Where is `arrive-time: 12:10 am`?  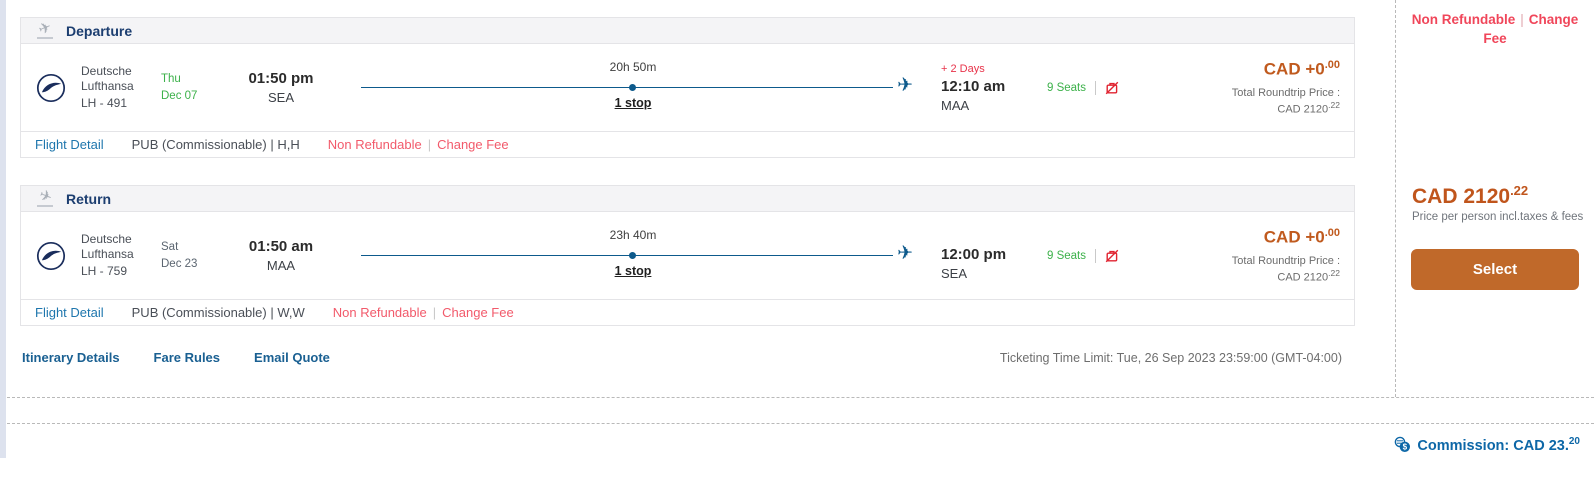 arrive-time: 12:10 am is located at coordinates (973, 86).